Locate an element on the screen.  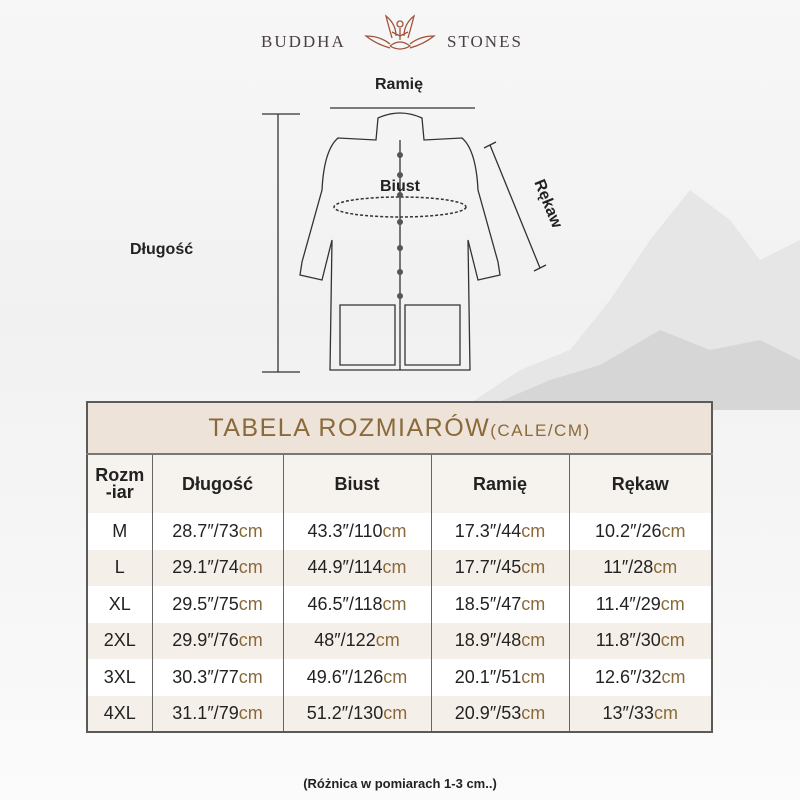
measurement-cell: 20.1″/51cm is located at coordinates (499, 677).